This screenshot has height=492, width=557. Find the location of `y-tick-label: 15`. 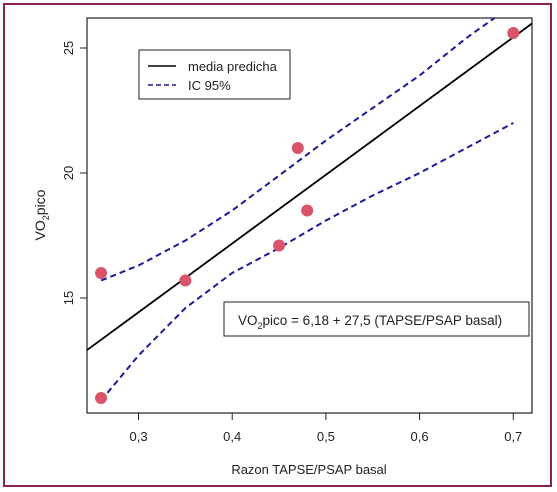

y-tick-label: 15 is located at coordinates (68, 298).